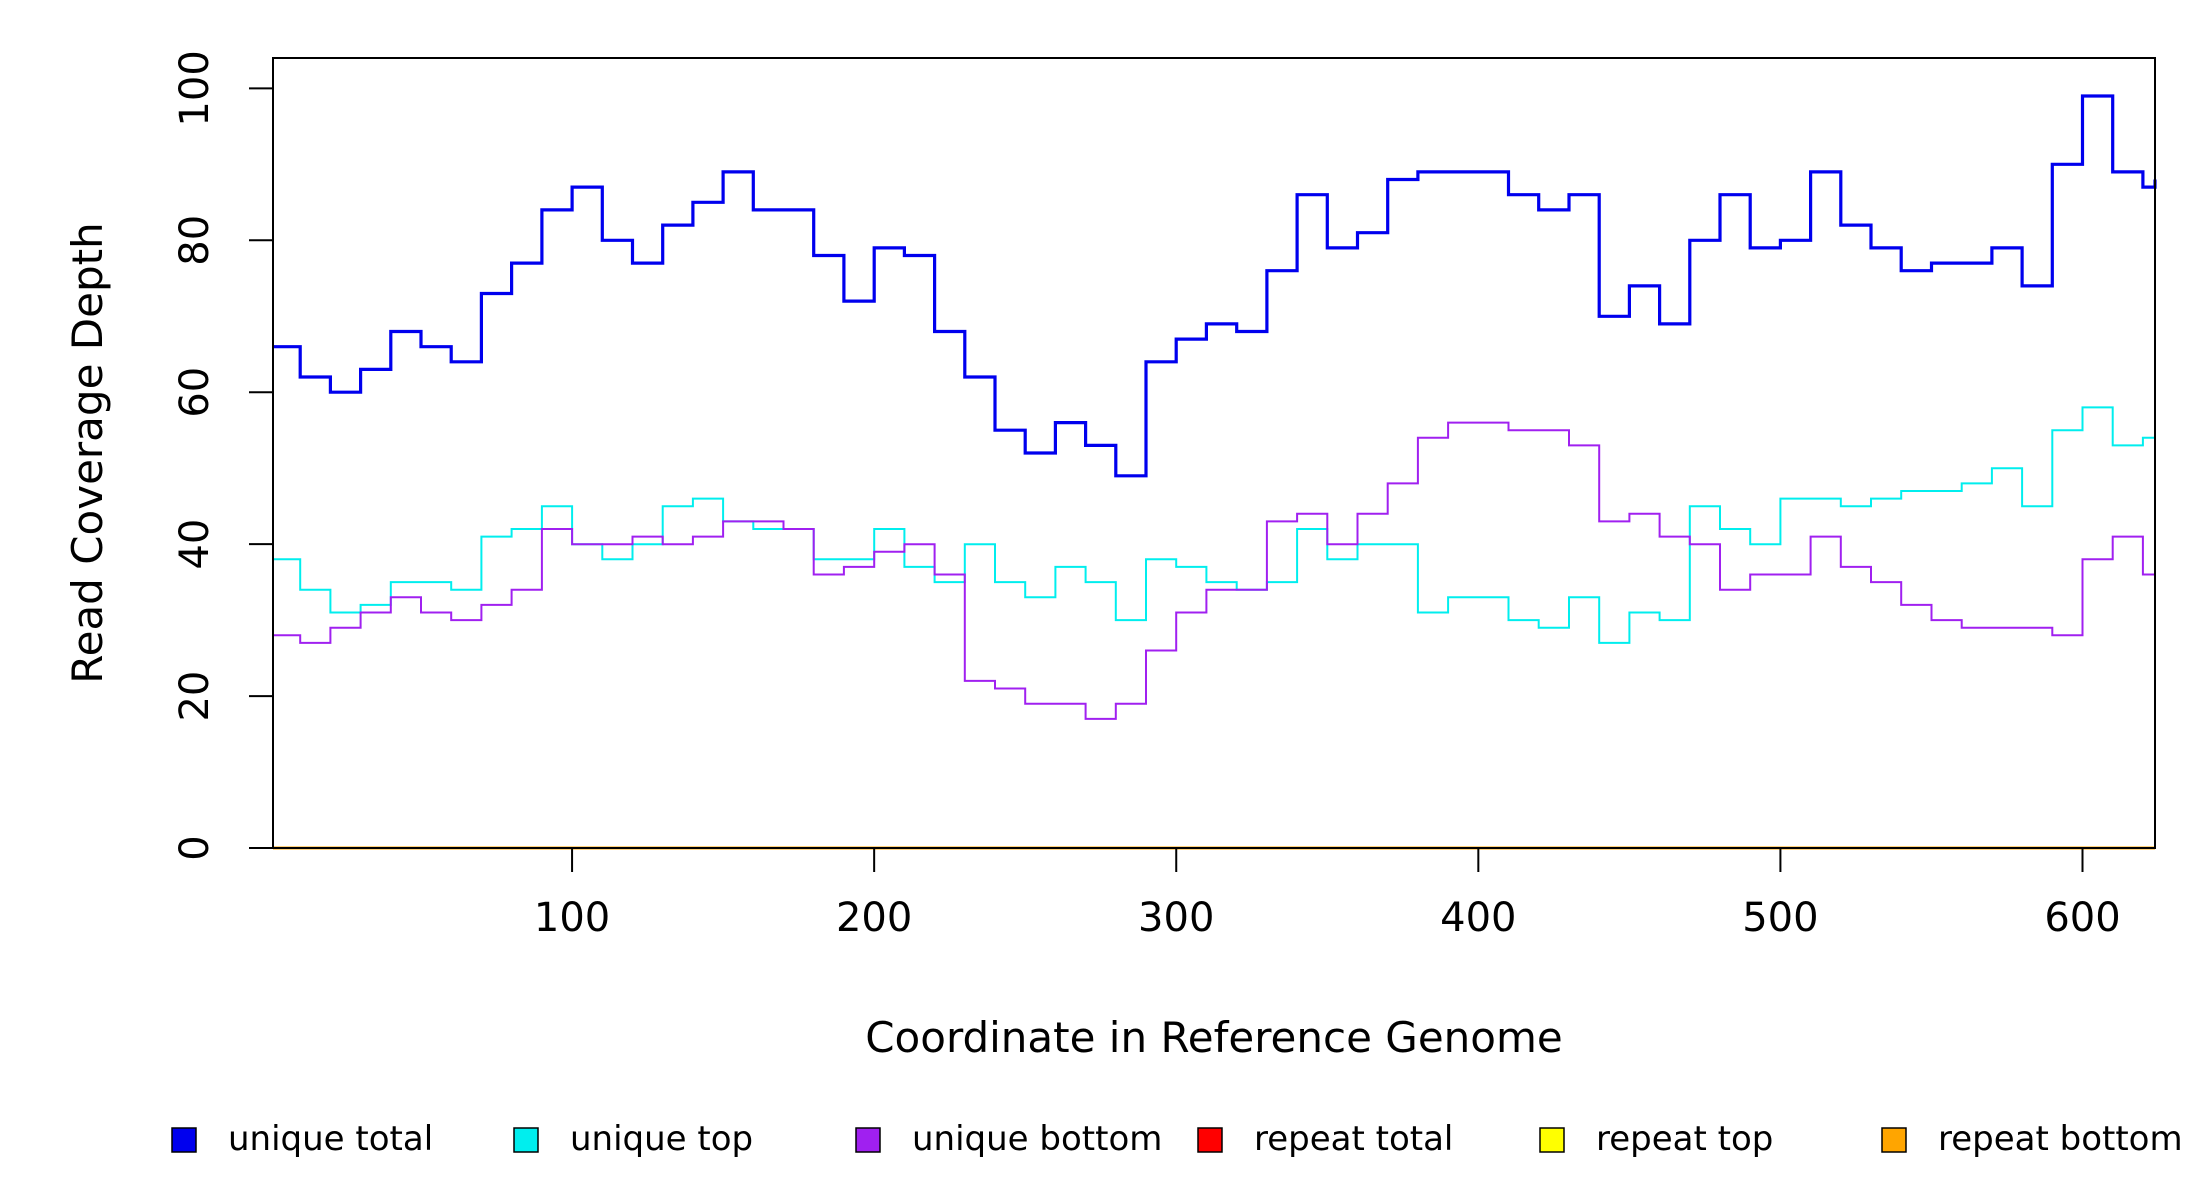  What do you see at coordinates (195, 847) in the screenshot?
I see `y-tick-label: 0` at bounding box center [195, 847].